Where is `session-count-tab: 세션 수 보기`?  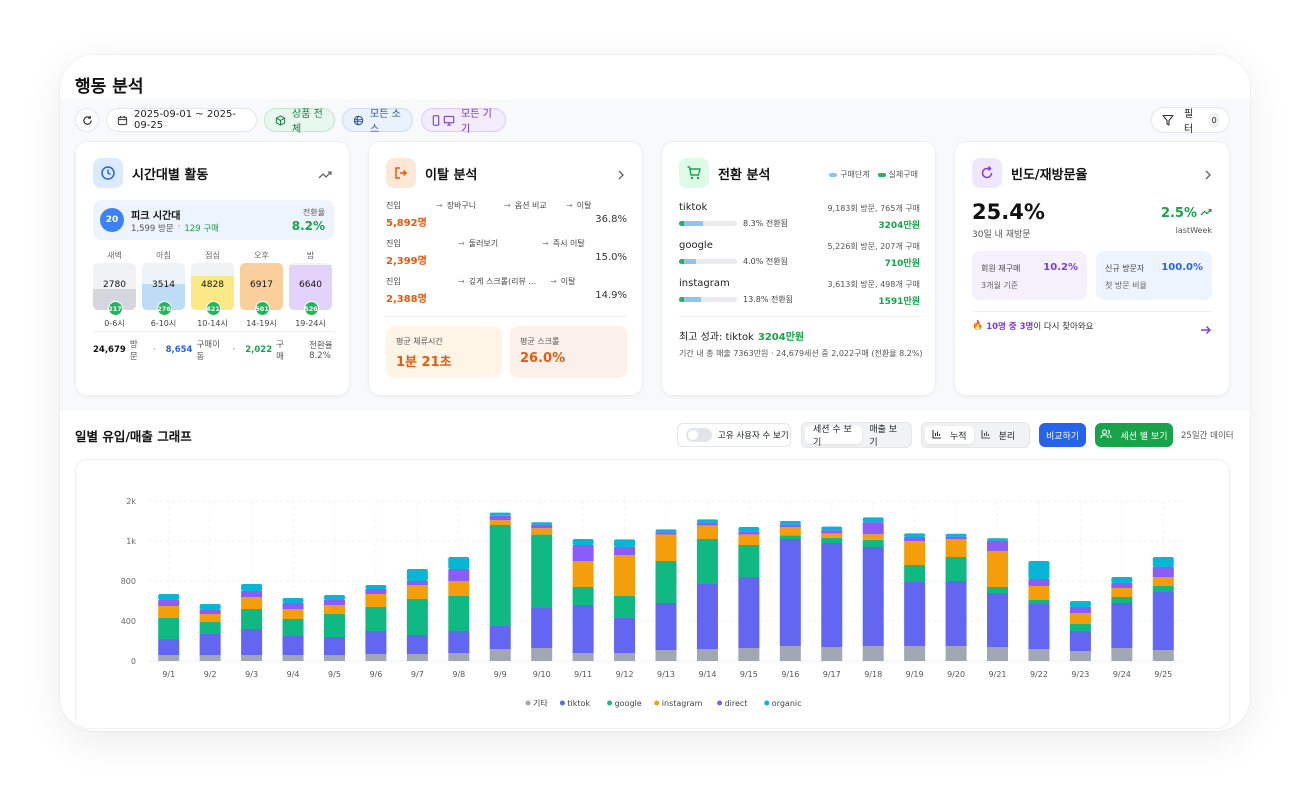
session-count-tab: 세션 수 보기 is located at coordinates (834, 436).